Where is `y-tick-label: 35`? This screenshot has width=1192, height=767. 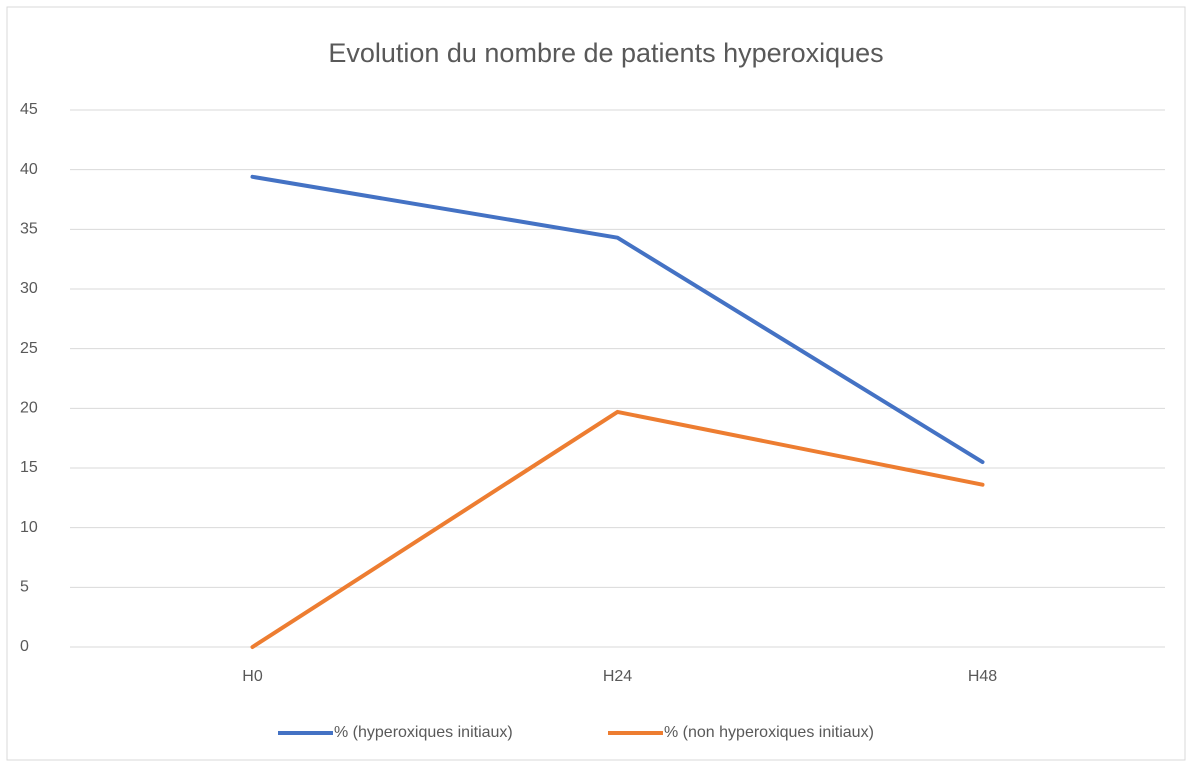 y-tick-label: 35 is located at coordinates (29, 229).